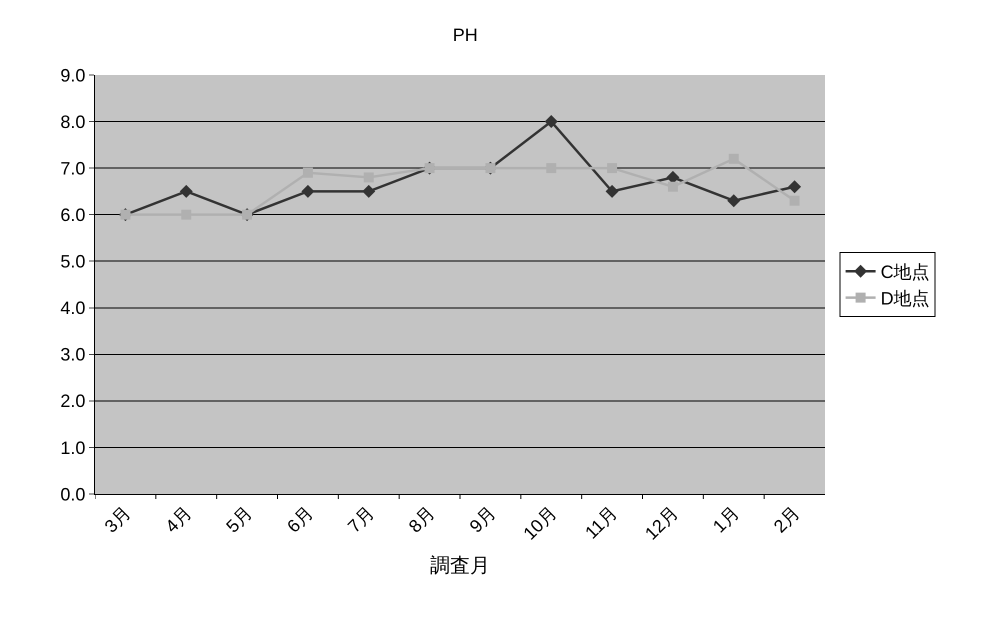  Describe the element at coordinates (905, 272) in the screenshot. I see `legend-label: C地点` at that location.